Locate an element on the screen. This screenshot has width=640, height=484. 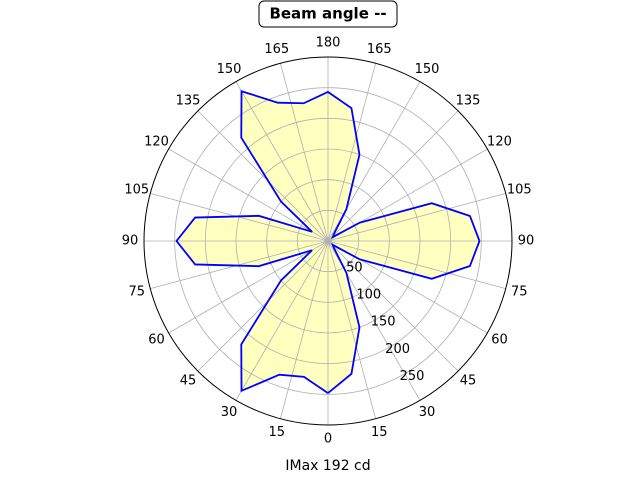
title-box is located at coordinates (328, 14).